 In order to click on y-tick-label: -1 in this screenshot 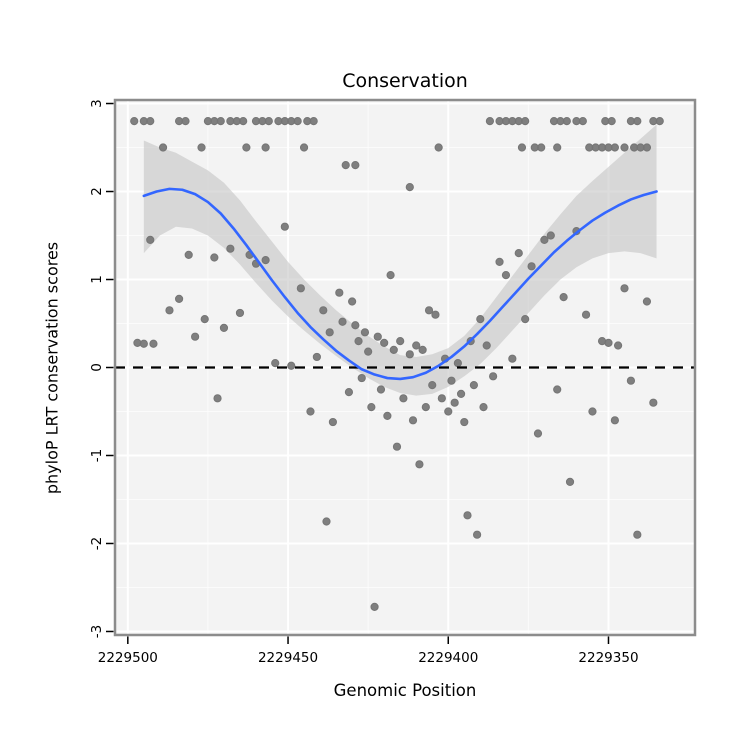, I will do `click(97, 455)`.